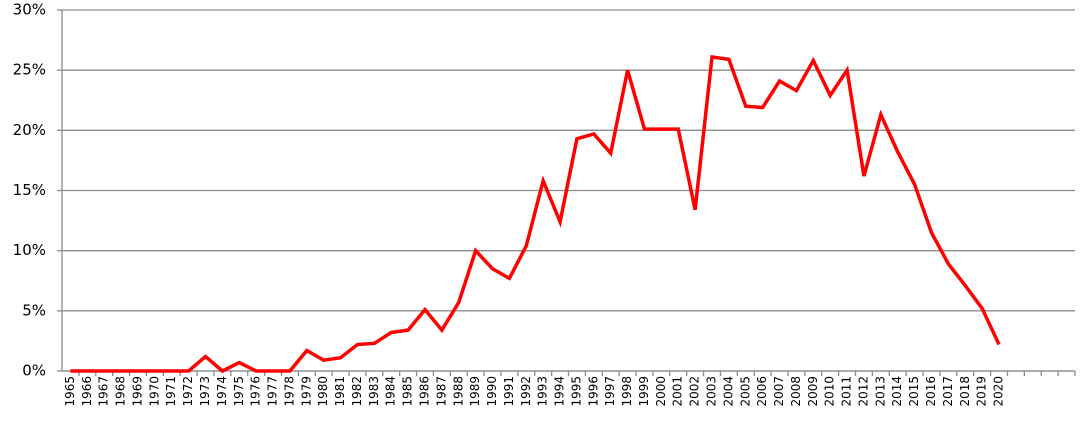  What do you see at coordinates (847, 391) in the screenshot?
I see `x-tick-label: 2011` at bounding box center [847, 391].